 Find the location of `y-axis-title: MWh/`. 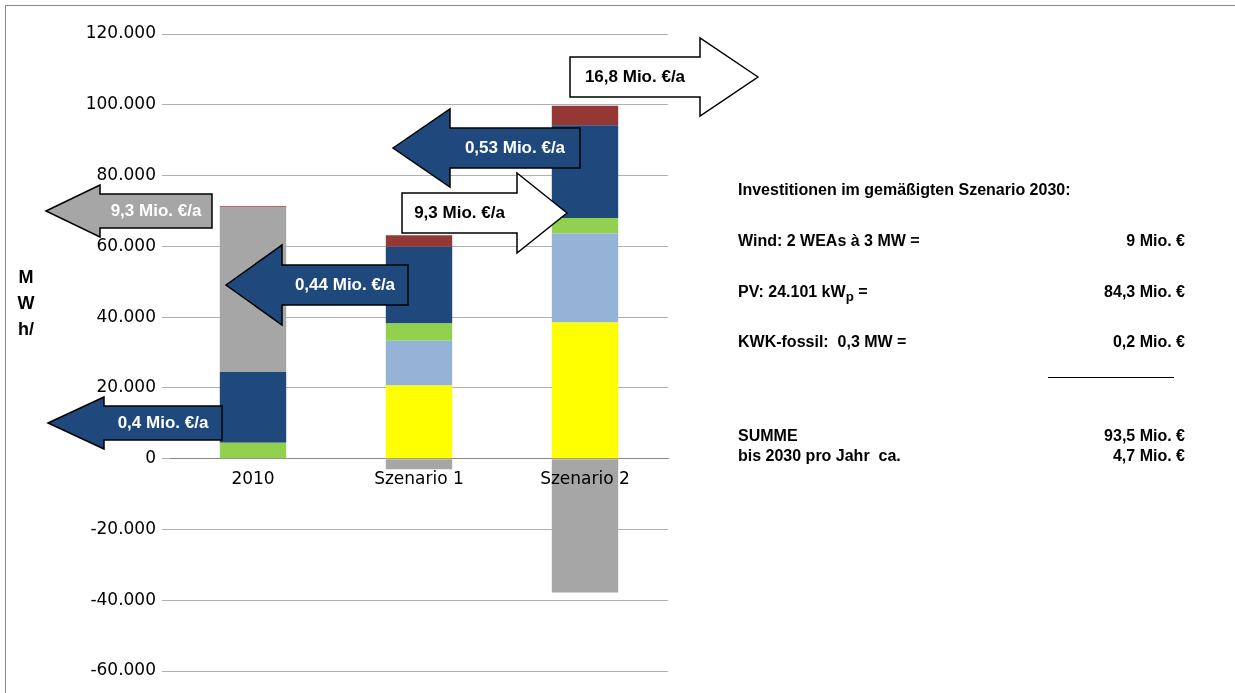

y-axis-title: MWh/ is located at coordinates (26, 303).